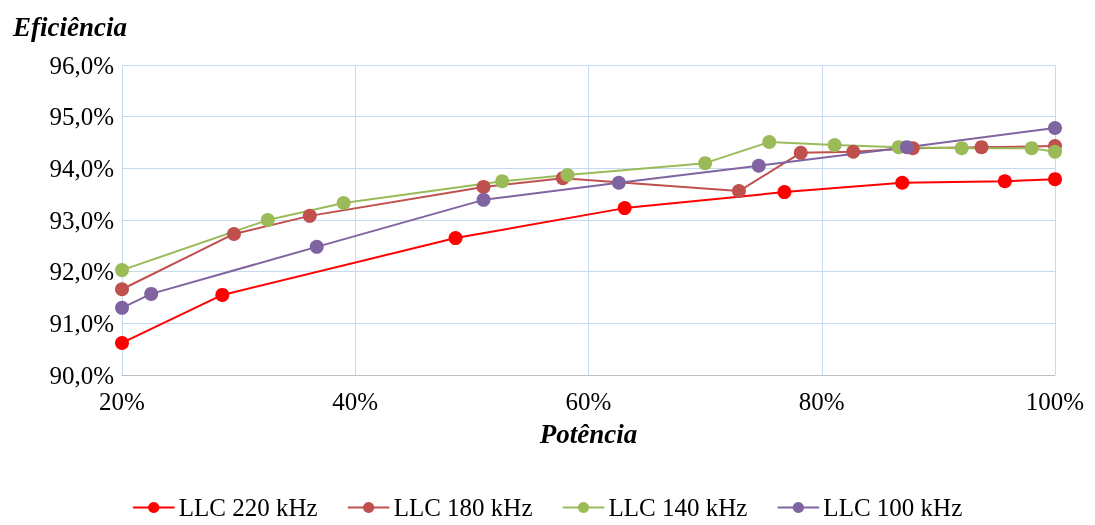 The image size is (1095, 525). What do you see at coordinates (69, 26) in the screenshot?
I see `y-axis-title: Eficiência` at bounding box center [69, 26].